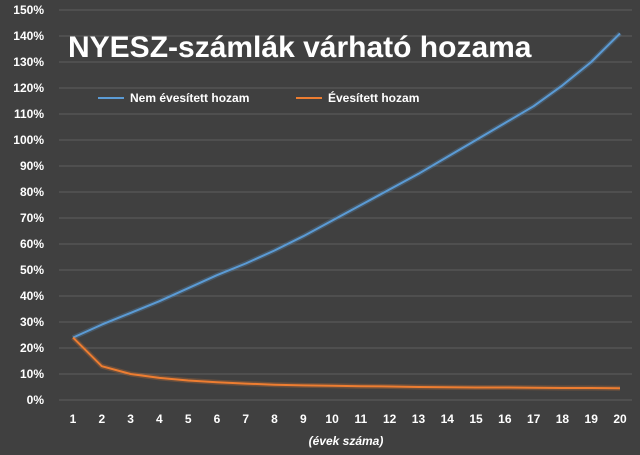 This screenshot has width=640, height=455. I want to click on x-tick-label: 2, so click(101, 419).